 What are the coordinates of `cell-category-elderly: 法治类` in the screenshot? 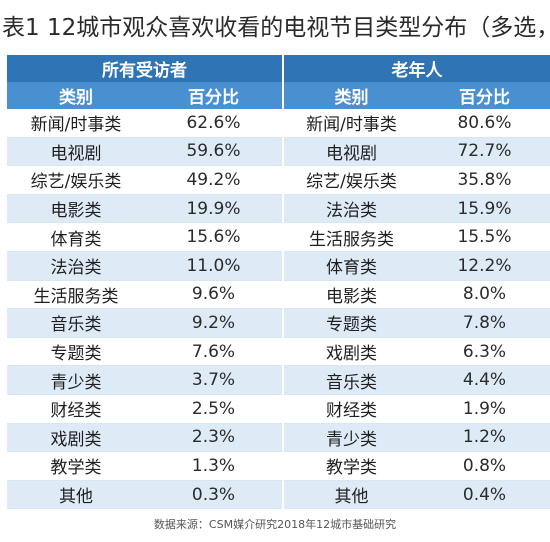 It's located at (350, 209).